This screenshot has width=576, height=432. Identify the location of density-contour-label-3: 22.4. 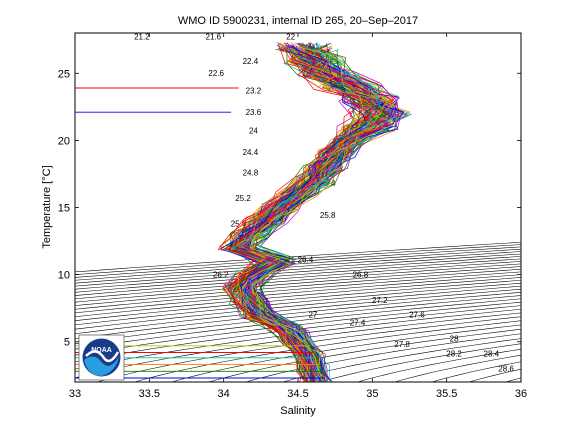
(251, 61).